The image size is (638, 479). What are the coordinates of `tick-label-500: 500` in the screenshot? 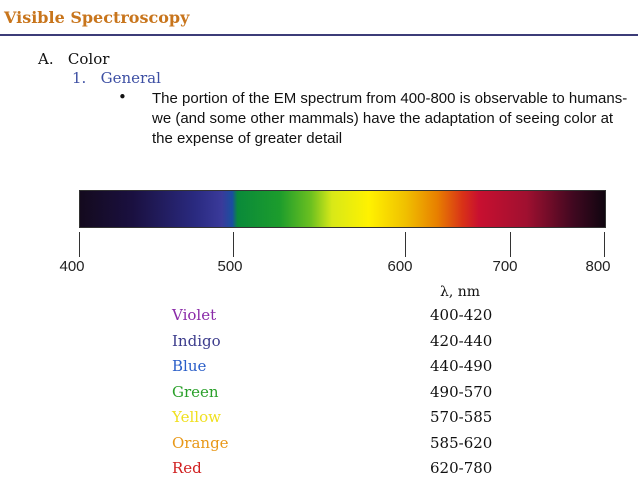 It's located at (230, 266).